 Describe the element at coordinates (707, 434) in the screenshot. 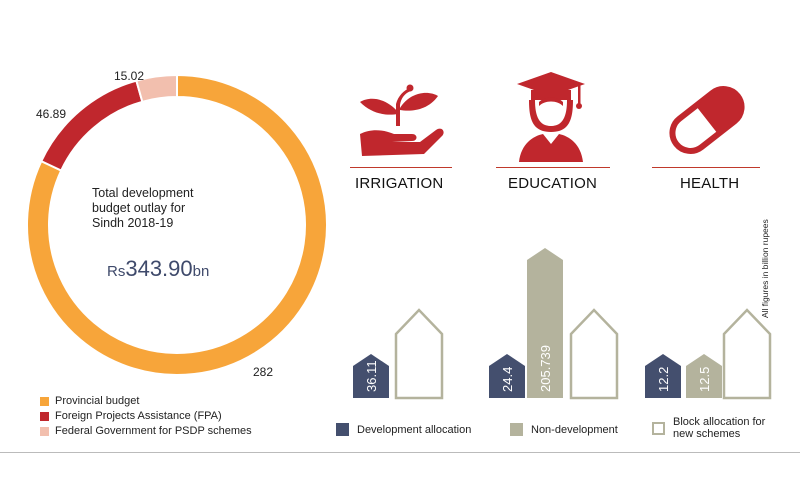

I see `legend-label-block-2: new schemes` at that location.